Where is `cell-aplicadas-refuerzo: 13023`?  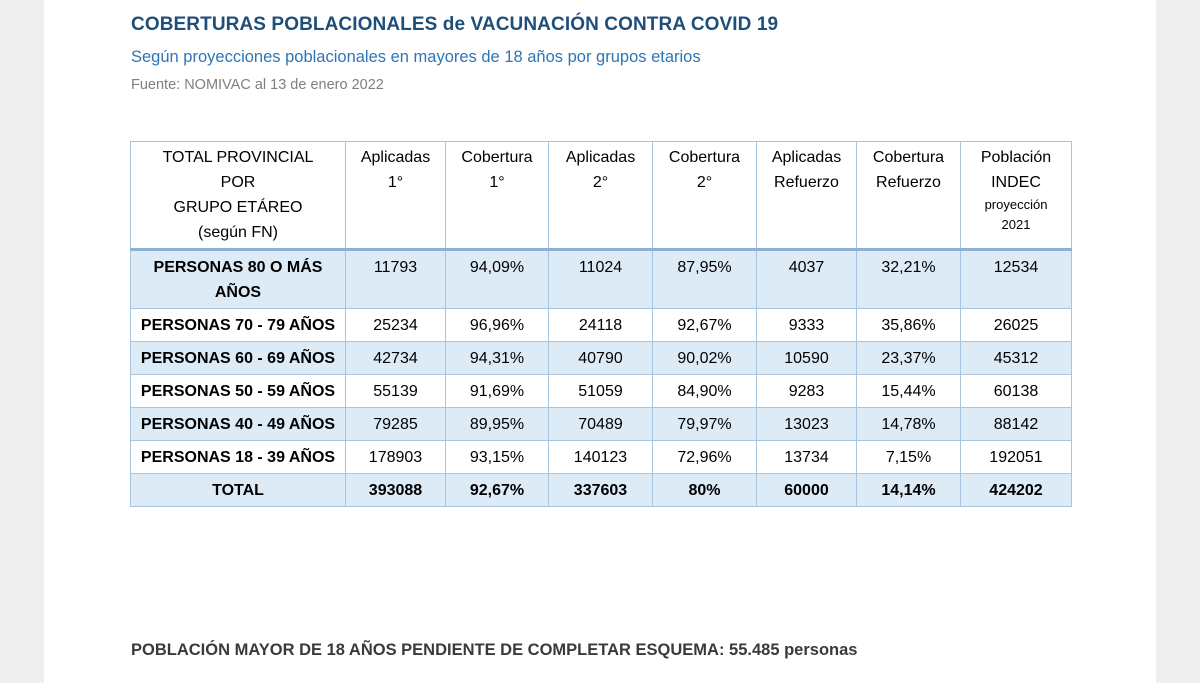 cell-aplicadas-refuerzo: 13023 is located at coordinates (806, 424).